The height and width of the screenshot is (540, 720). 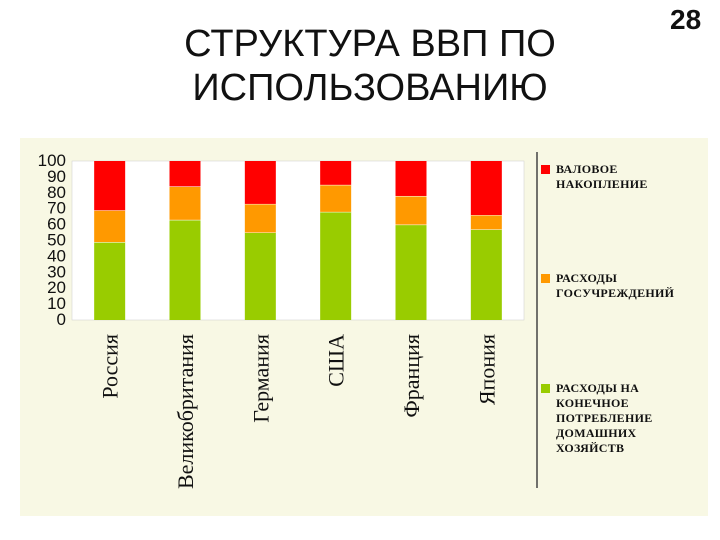 I want to click on y-tick-label: 90, so click(x=56, y=176).